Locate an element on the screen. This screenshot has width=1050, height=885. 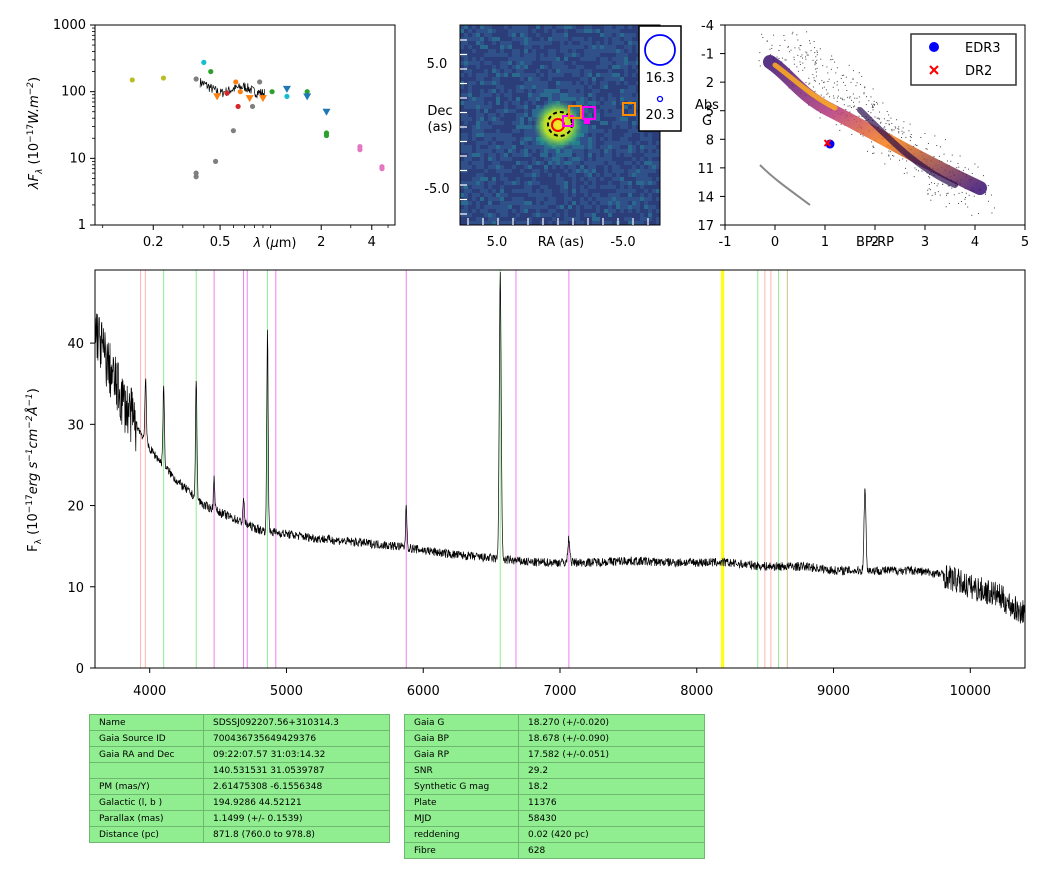
table-row: Name SDSSJ092207.56+310314.3 is located at coordinates (239, 722).